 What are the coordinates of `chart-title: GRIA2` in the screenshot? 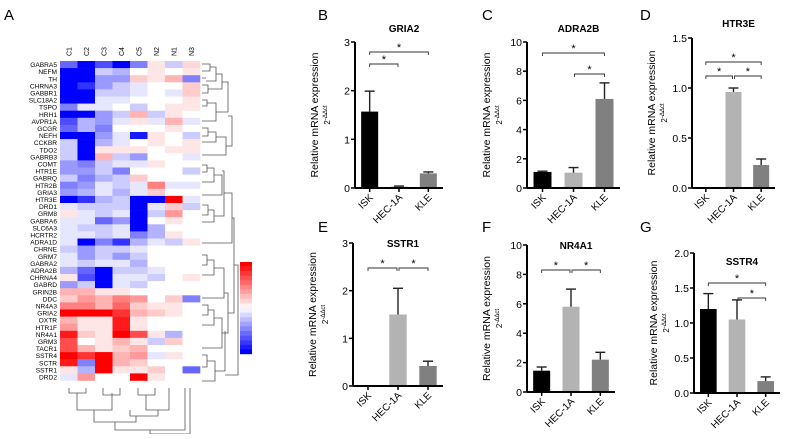 It's located at (404, 29).